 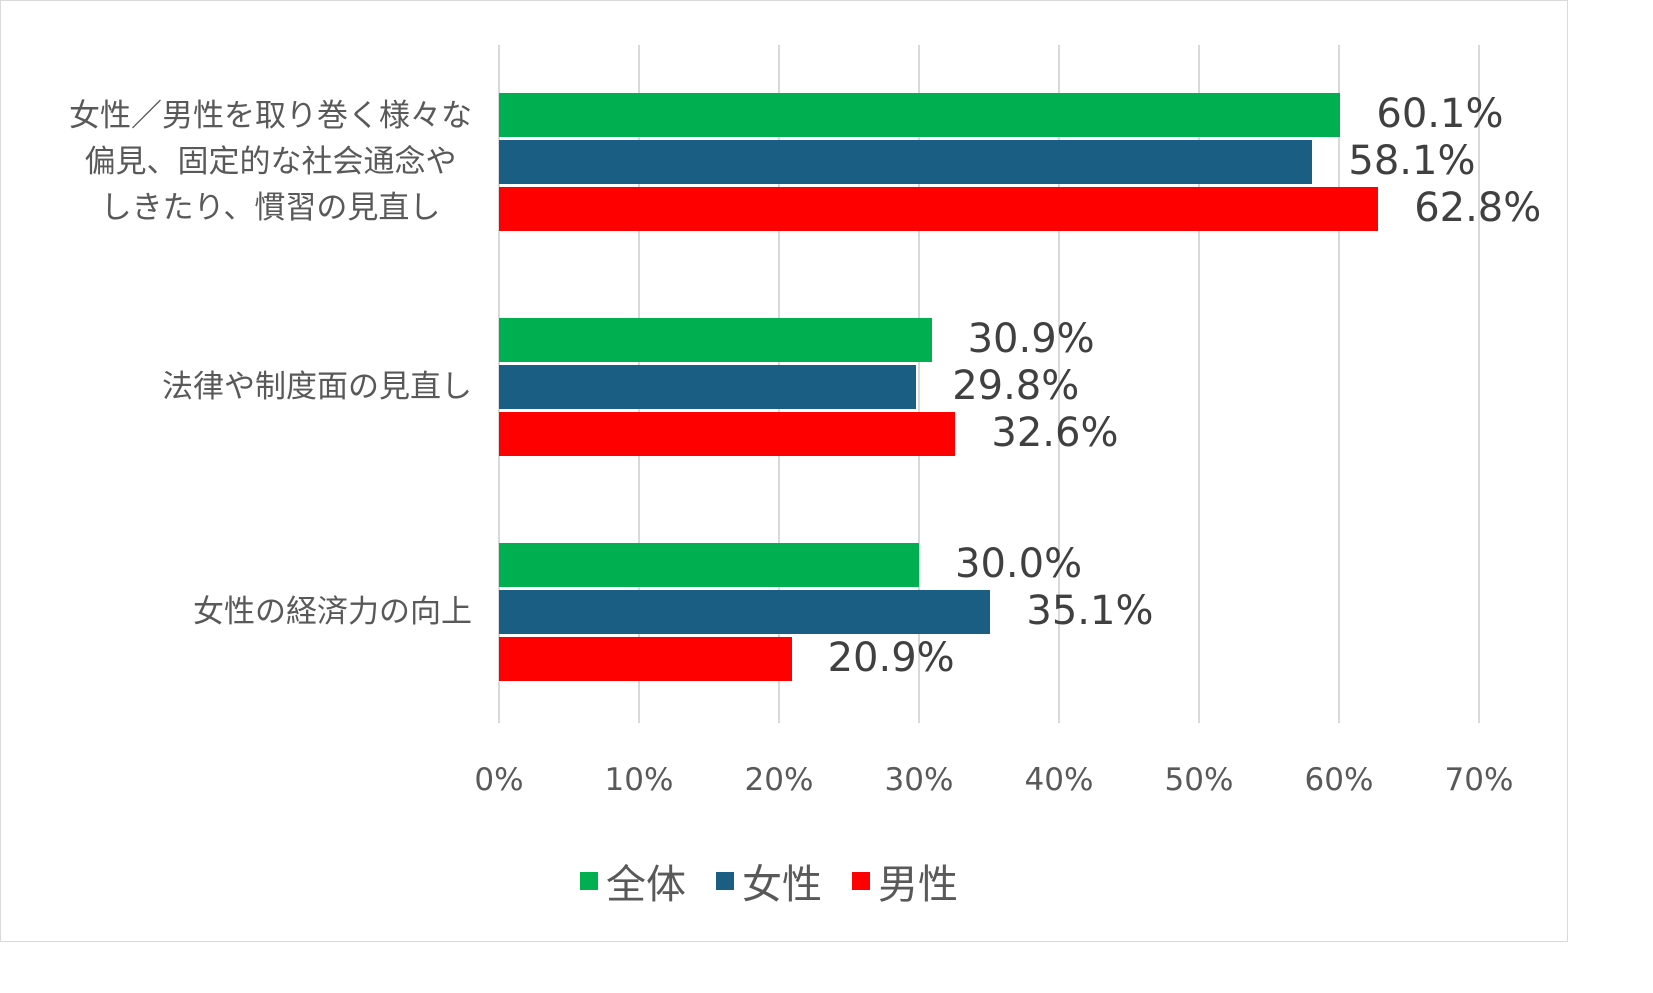 What do you see at coordinates (1199, 780) in the screenshot?
I see `tick-label: 50%` at bounding box center [1199, 780].